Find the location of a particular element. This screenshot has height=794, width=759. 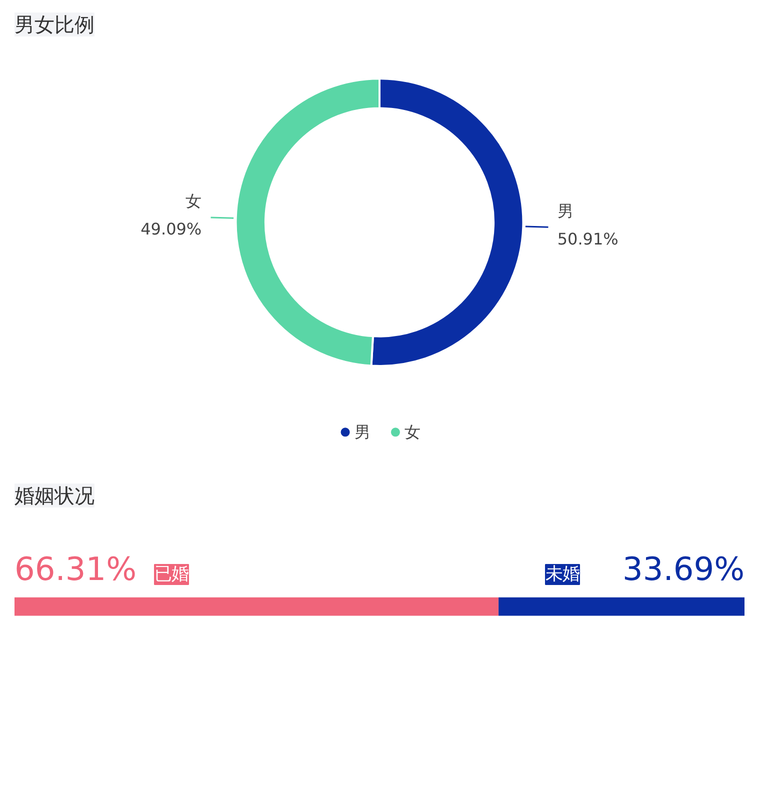

slice-label: 男 is located at coordinates (565, 210).